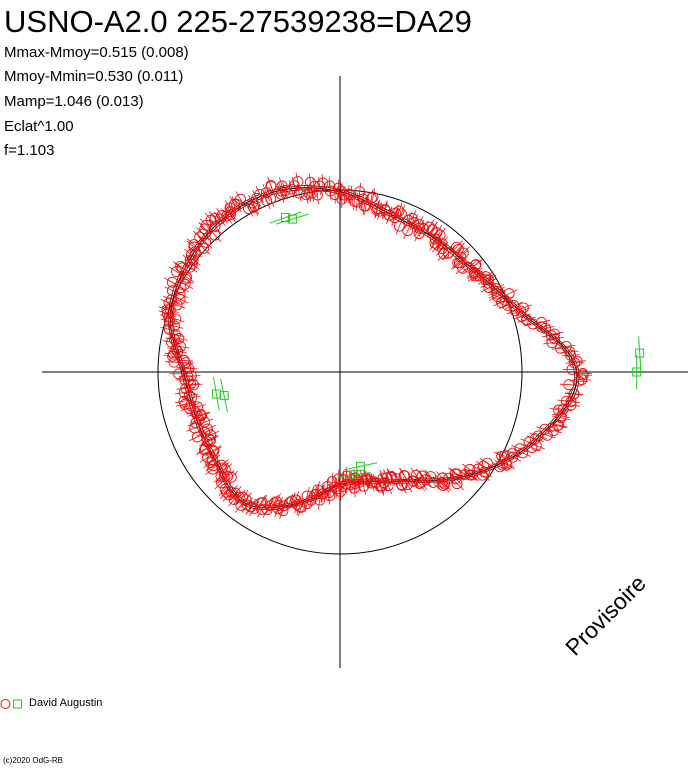 Image resolution: width=688 pixels, height=768 pixels. What do you see at coordinates (238, 21) in the screenshot?
I see `chart-title: USNO-A2.0 225-27539238=DA29` at bounding box center [238, 21].